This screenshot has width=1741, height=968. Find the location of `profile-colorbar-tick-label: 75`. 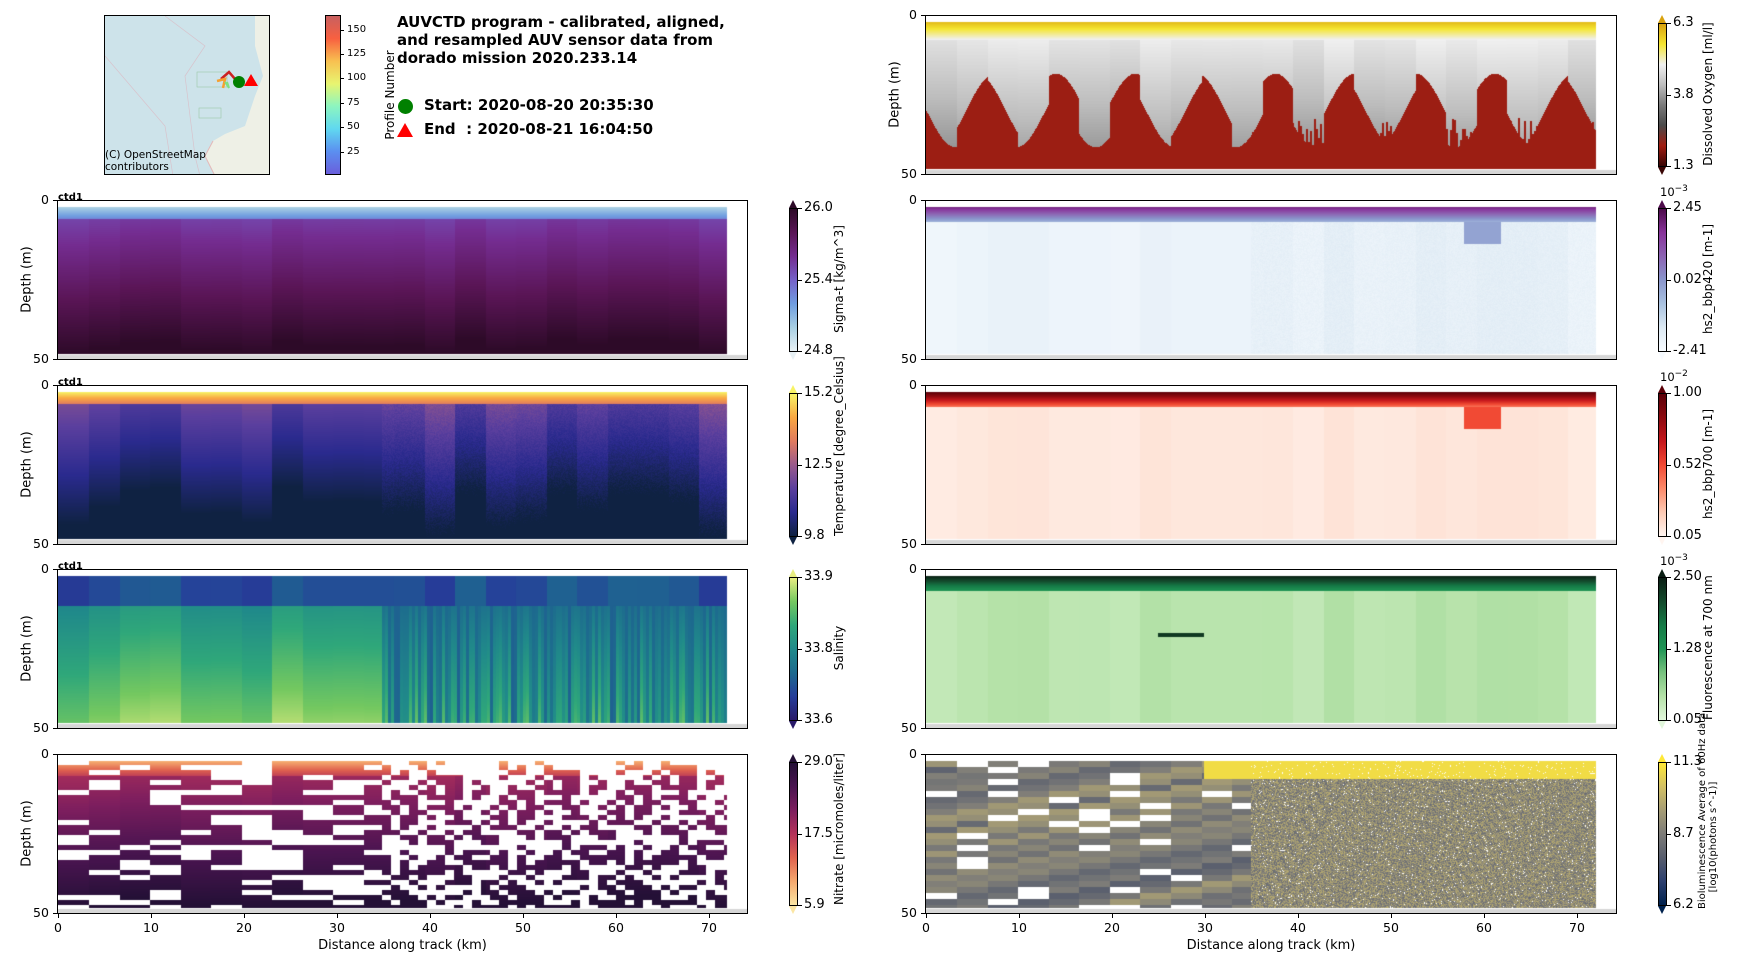

profile-colorbar-tick-label: 75 is located at coordinates (353, 102).